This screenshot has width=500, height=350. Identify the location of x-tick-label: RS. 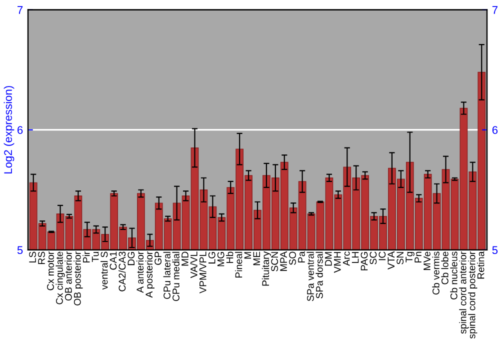
(41, 258).